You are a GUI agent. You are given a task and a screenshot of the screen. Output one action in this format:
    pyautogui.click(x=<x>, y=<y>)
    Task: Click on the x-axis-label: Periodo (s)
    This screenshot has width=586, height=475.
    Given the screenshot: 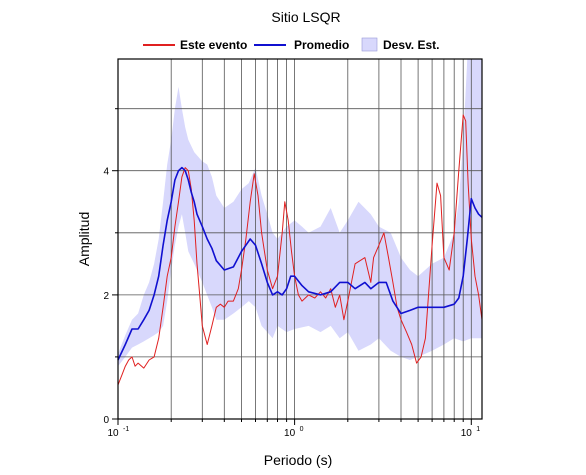 What is the action you would take?
    pyautogui.click(x=298, y=460)
    